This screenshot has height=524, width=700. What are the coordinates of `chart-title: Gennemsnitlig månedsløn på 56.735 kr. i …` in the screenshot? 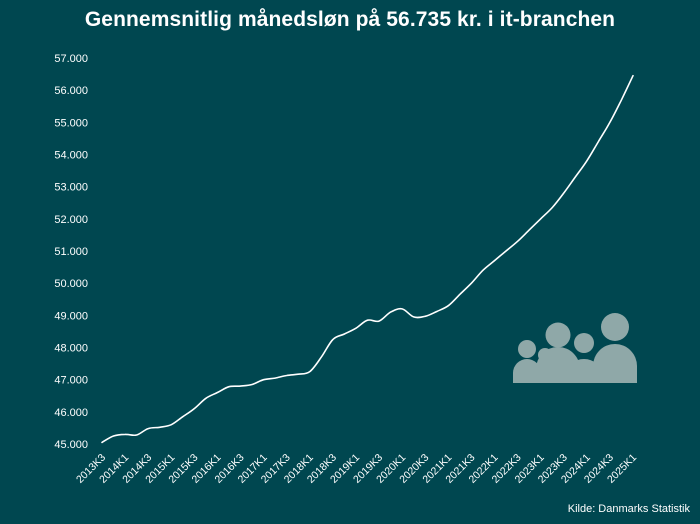 It's located at (350, 19).